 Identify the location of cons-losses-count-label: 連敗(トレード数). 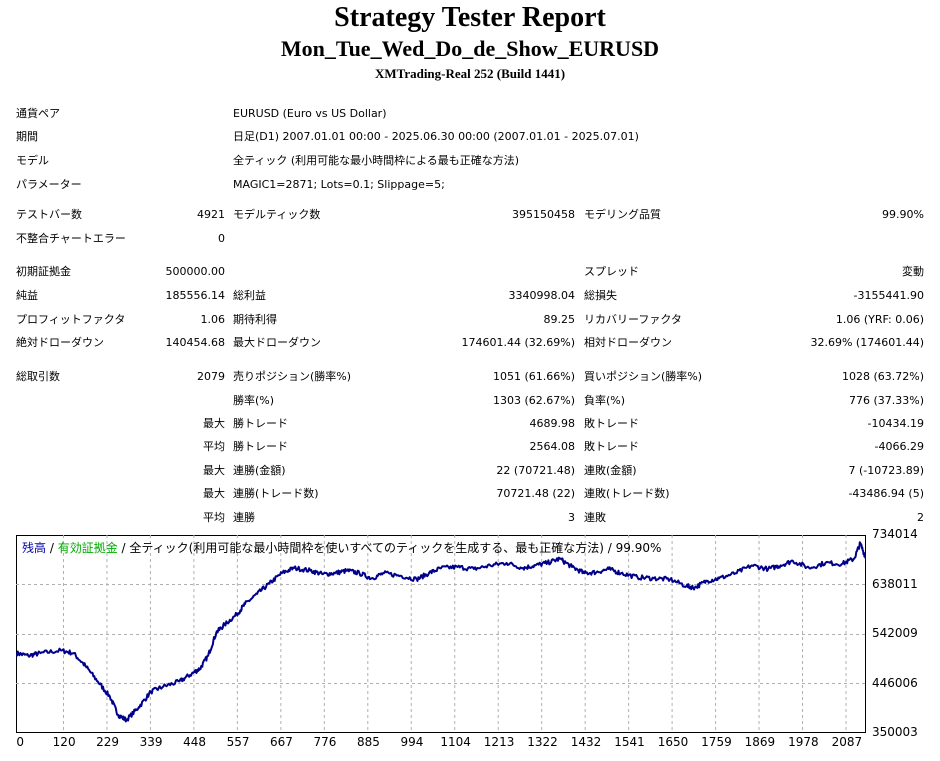
(627, 493).